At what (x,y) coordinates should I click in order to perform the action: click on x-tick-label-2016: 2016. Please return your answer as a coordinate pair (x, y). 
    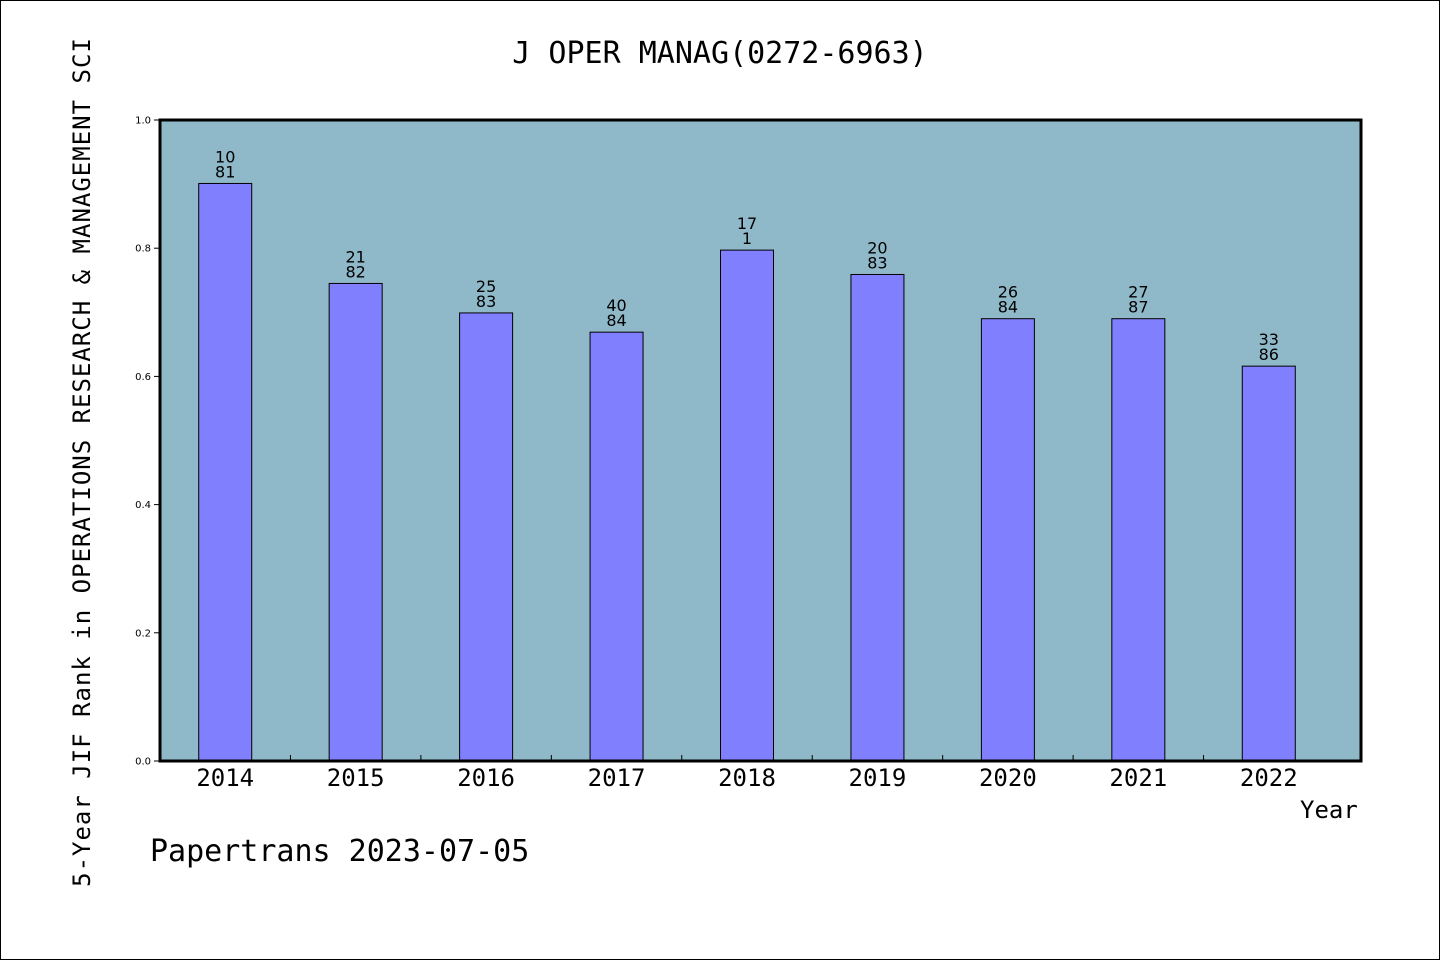
    Looking at the image, I should click on (486, 778).